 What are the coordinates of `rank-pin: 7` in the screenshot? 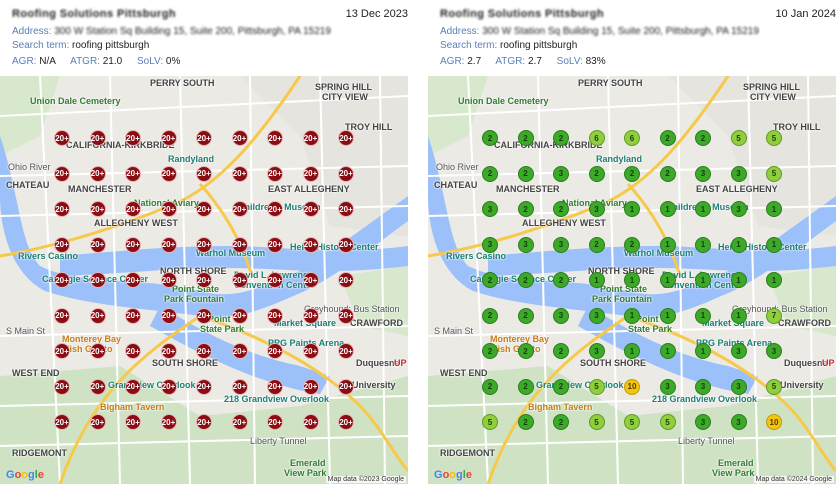 It's located at (774, 315).